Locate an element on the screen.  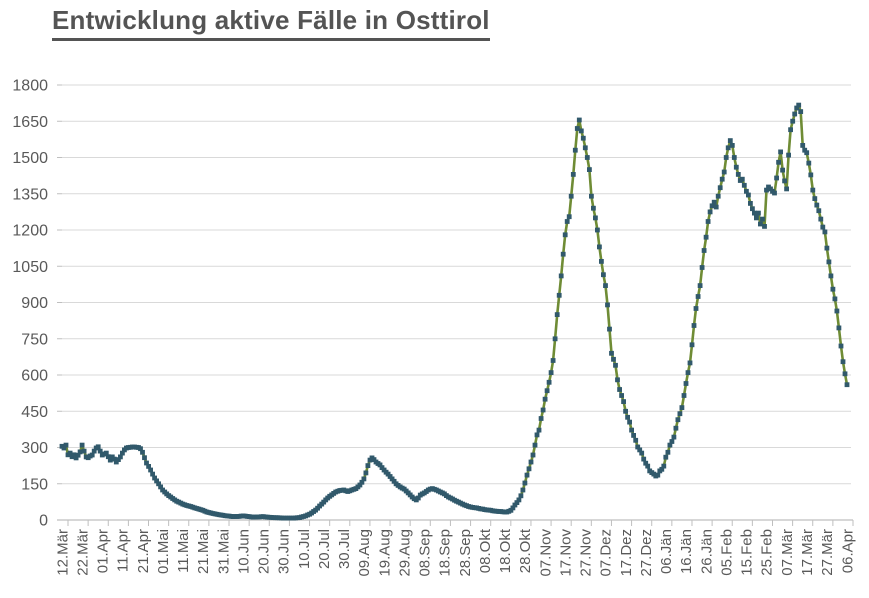
y-axis-label: 450 is located at coordinates (34, 412).